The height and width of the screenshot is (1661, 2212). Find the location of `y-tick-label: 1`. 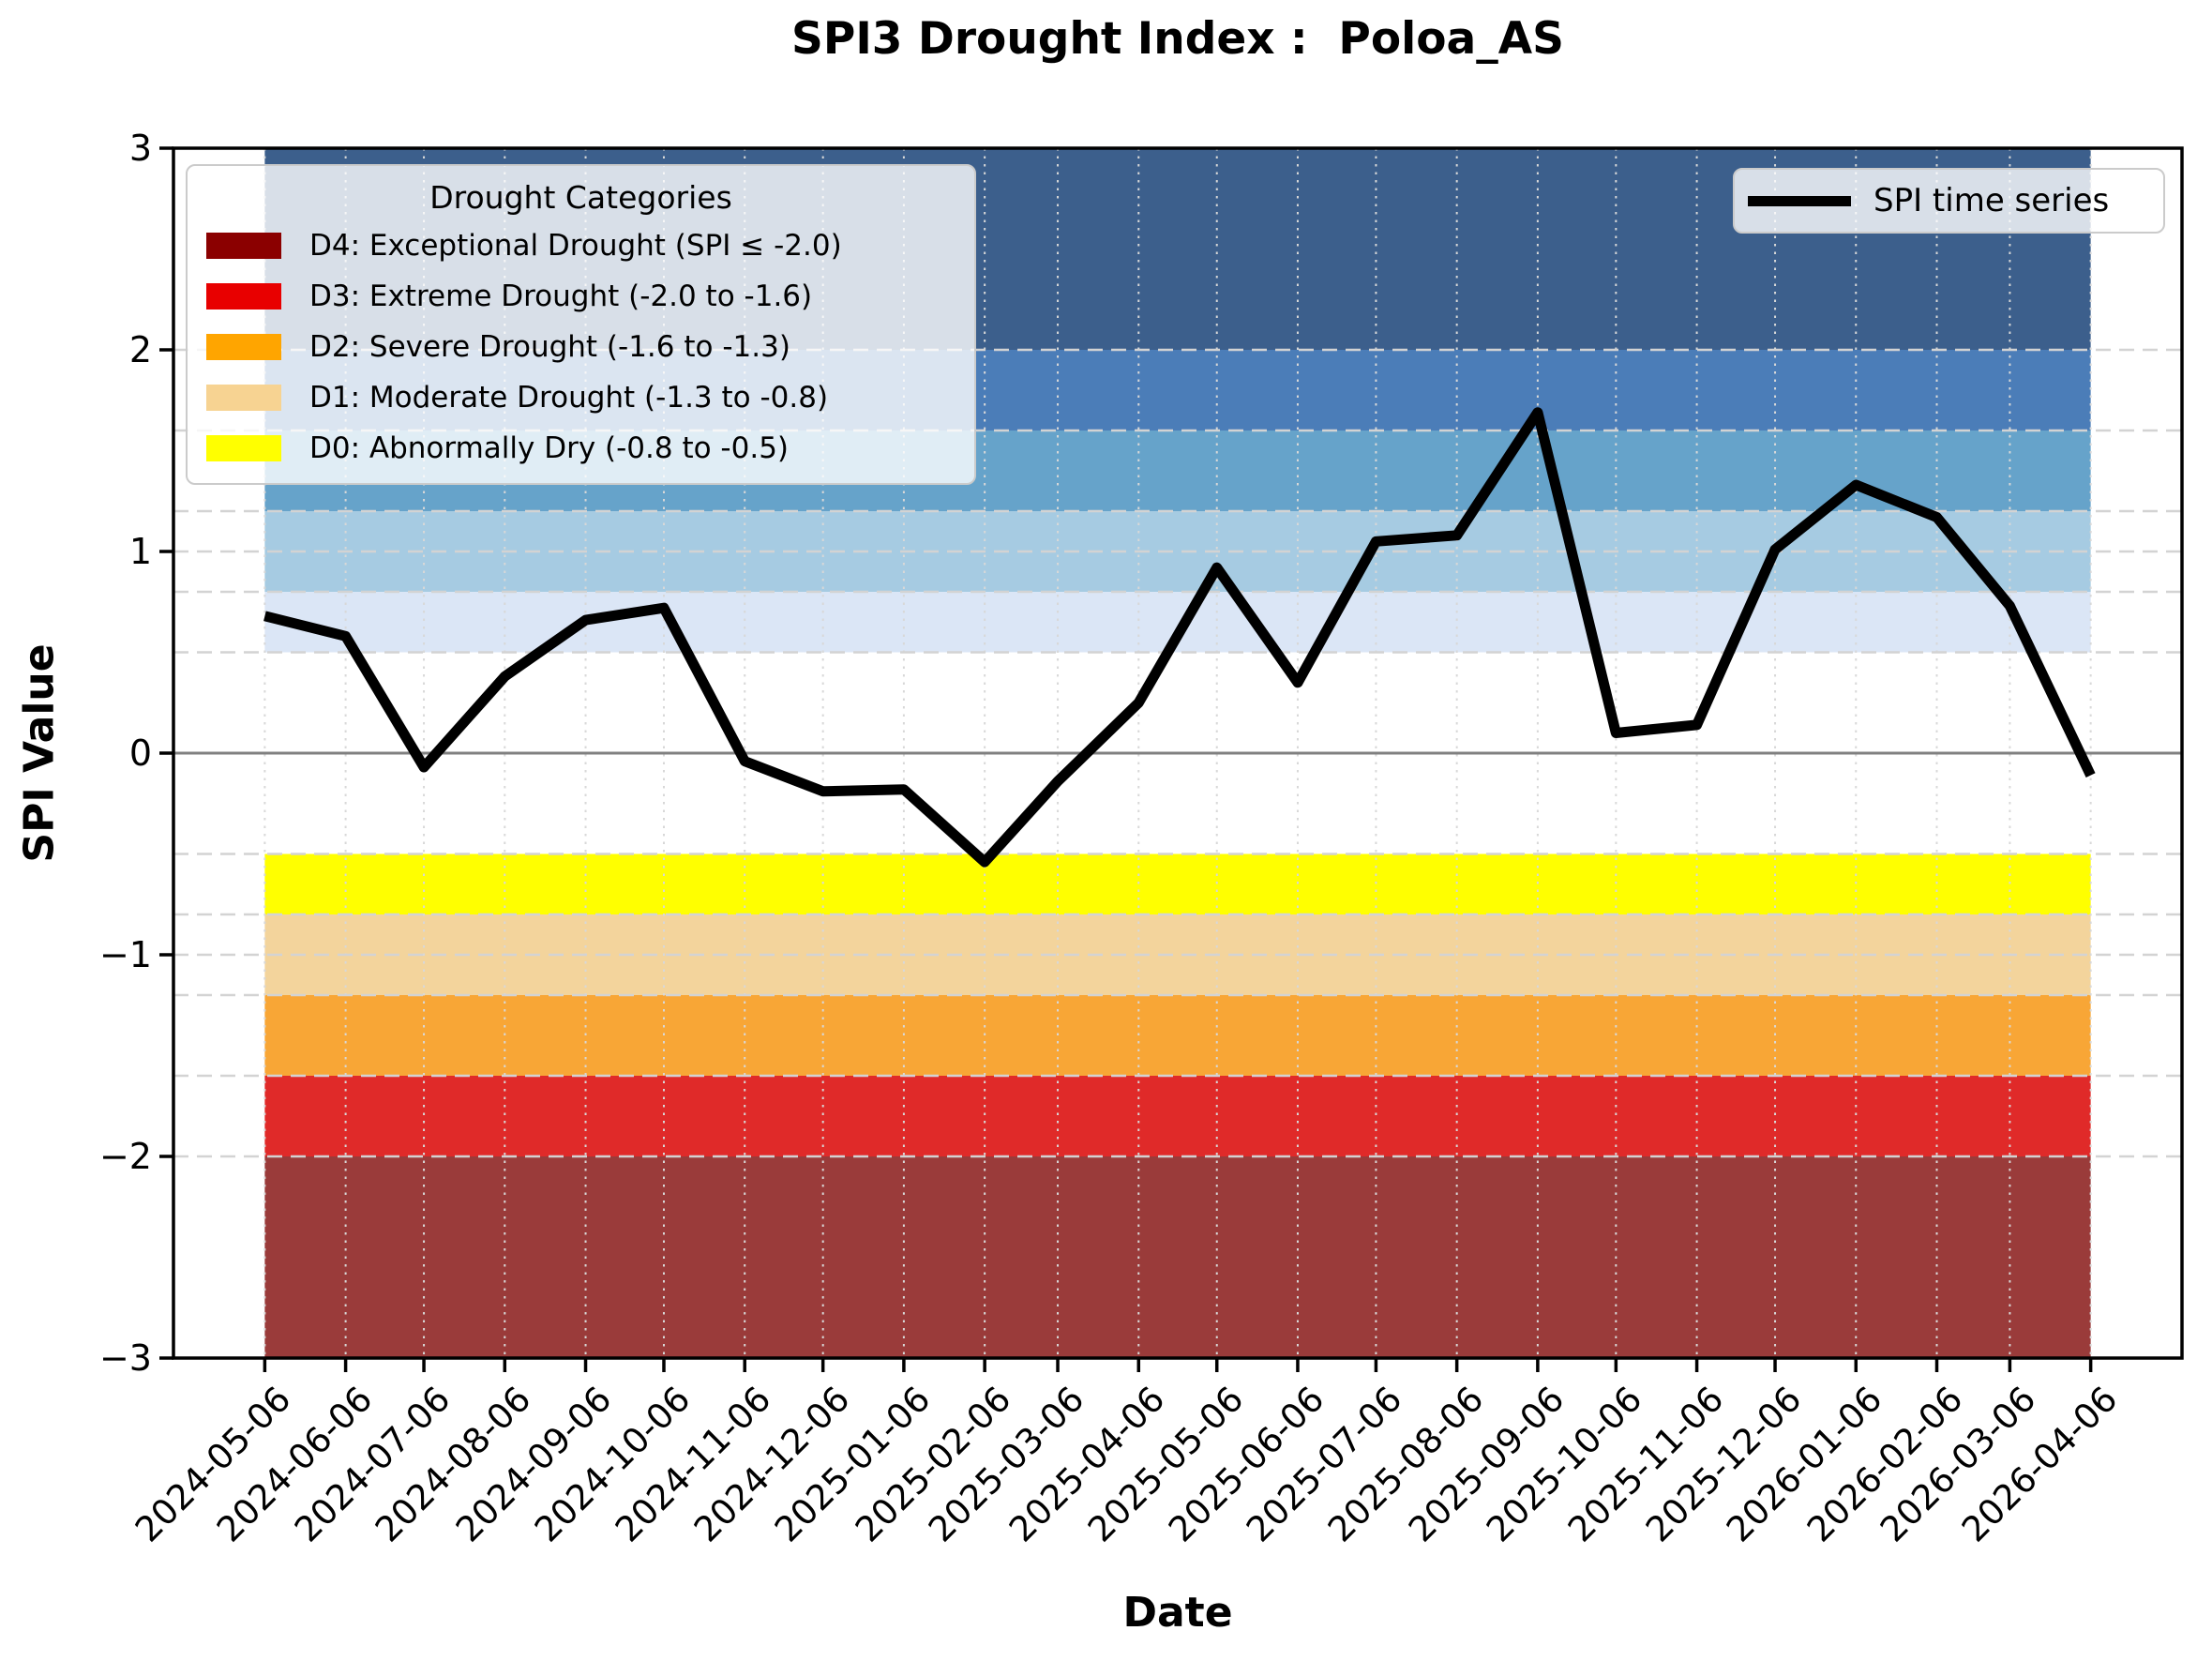

y-tick-label: 1 is located at coordinates (140, 551).